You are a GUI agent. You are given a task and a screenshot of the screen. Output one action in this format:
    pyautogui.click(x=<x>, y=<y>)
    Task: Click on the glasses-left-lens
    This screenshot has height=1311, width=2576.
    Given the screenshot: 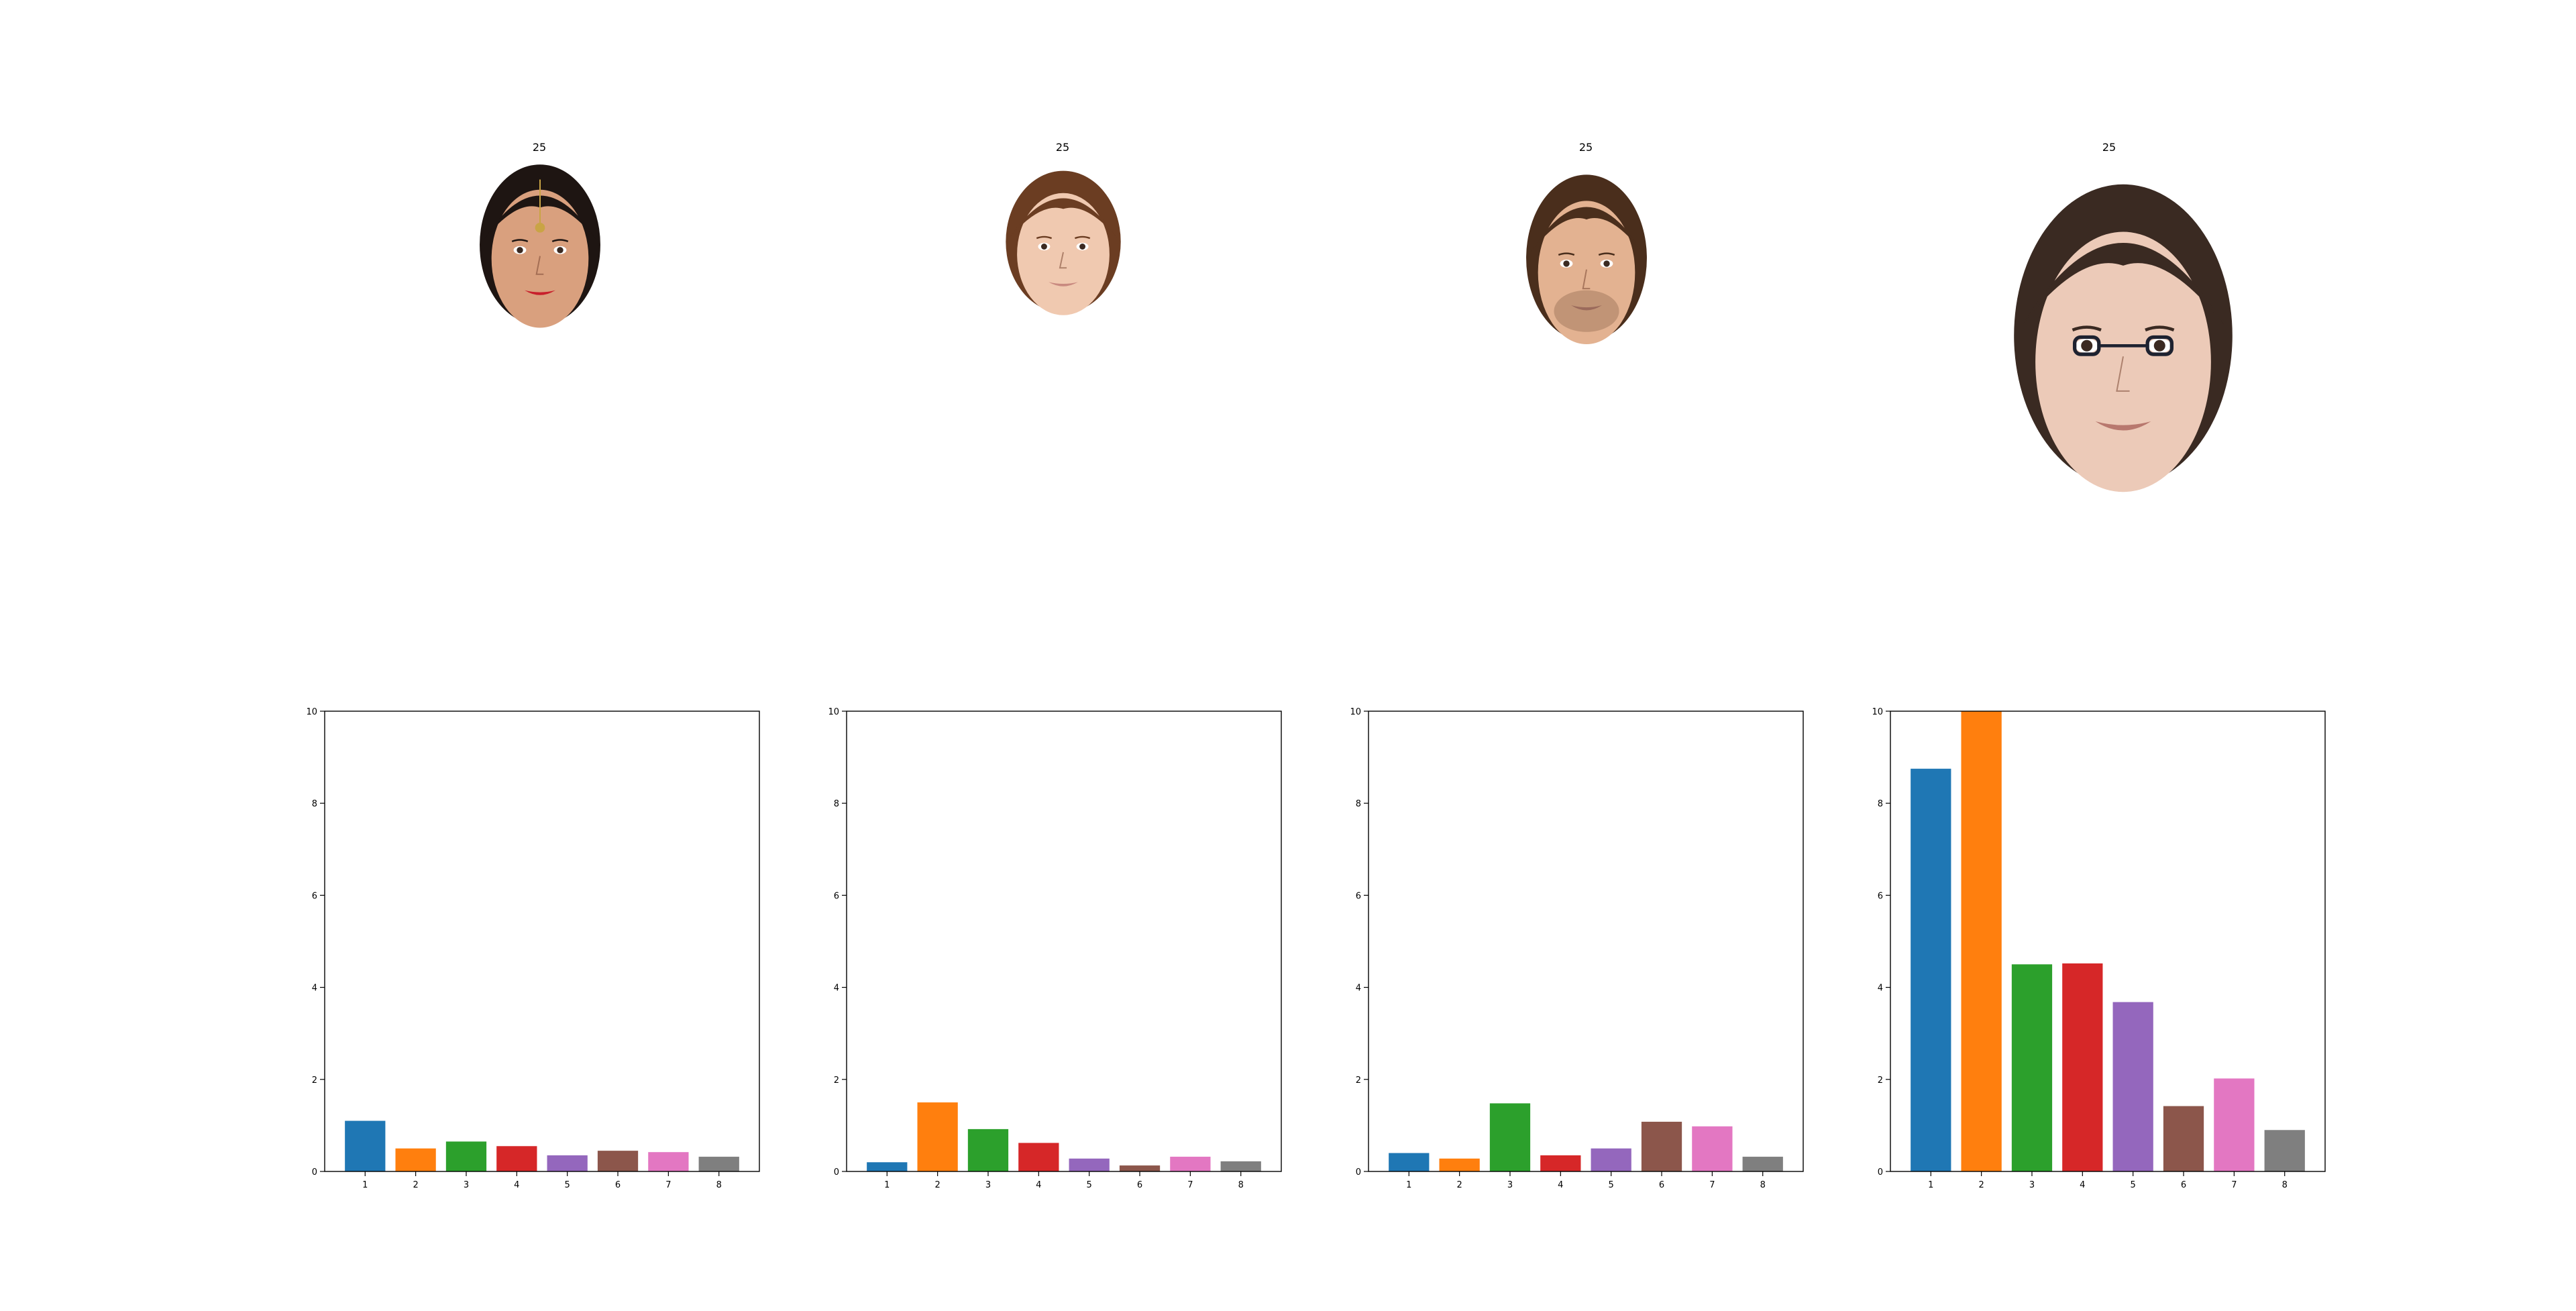 What is the action you would take?
    pyautogui.click(x=2086, y=346)
    